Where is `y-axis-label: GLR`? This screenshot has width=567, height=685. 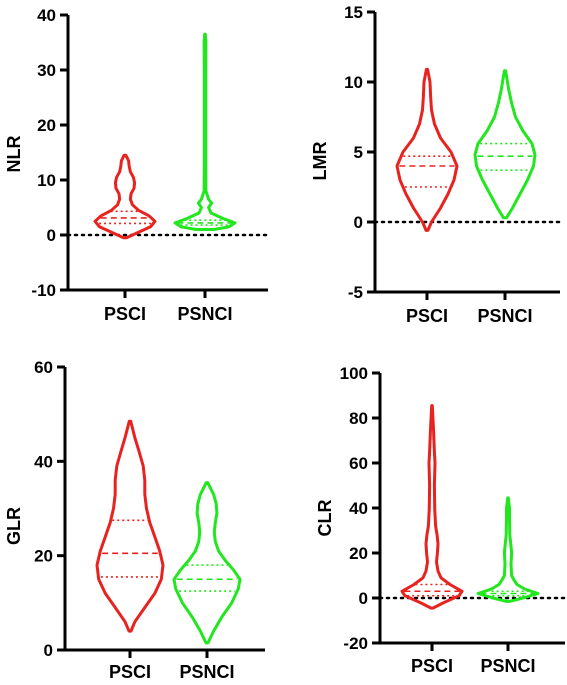
y-axis-label: GLR is located at coordinates (14, 526).